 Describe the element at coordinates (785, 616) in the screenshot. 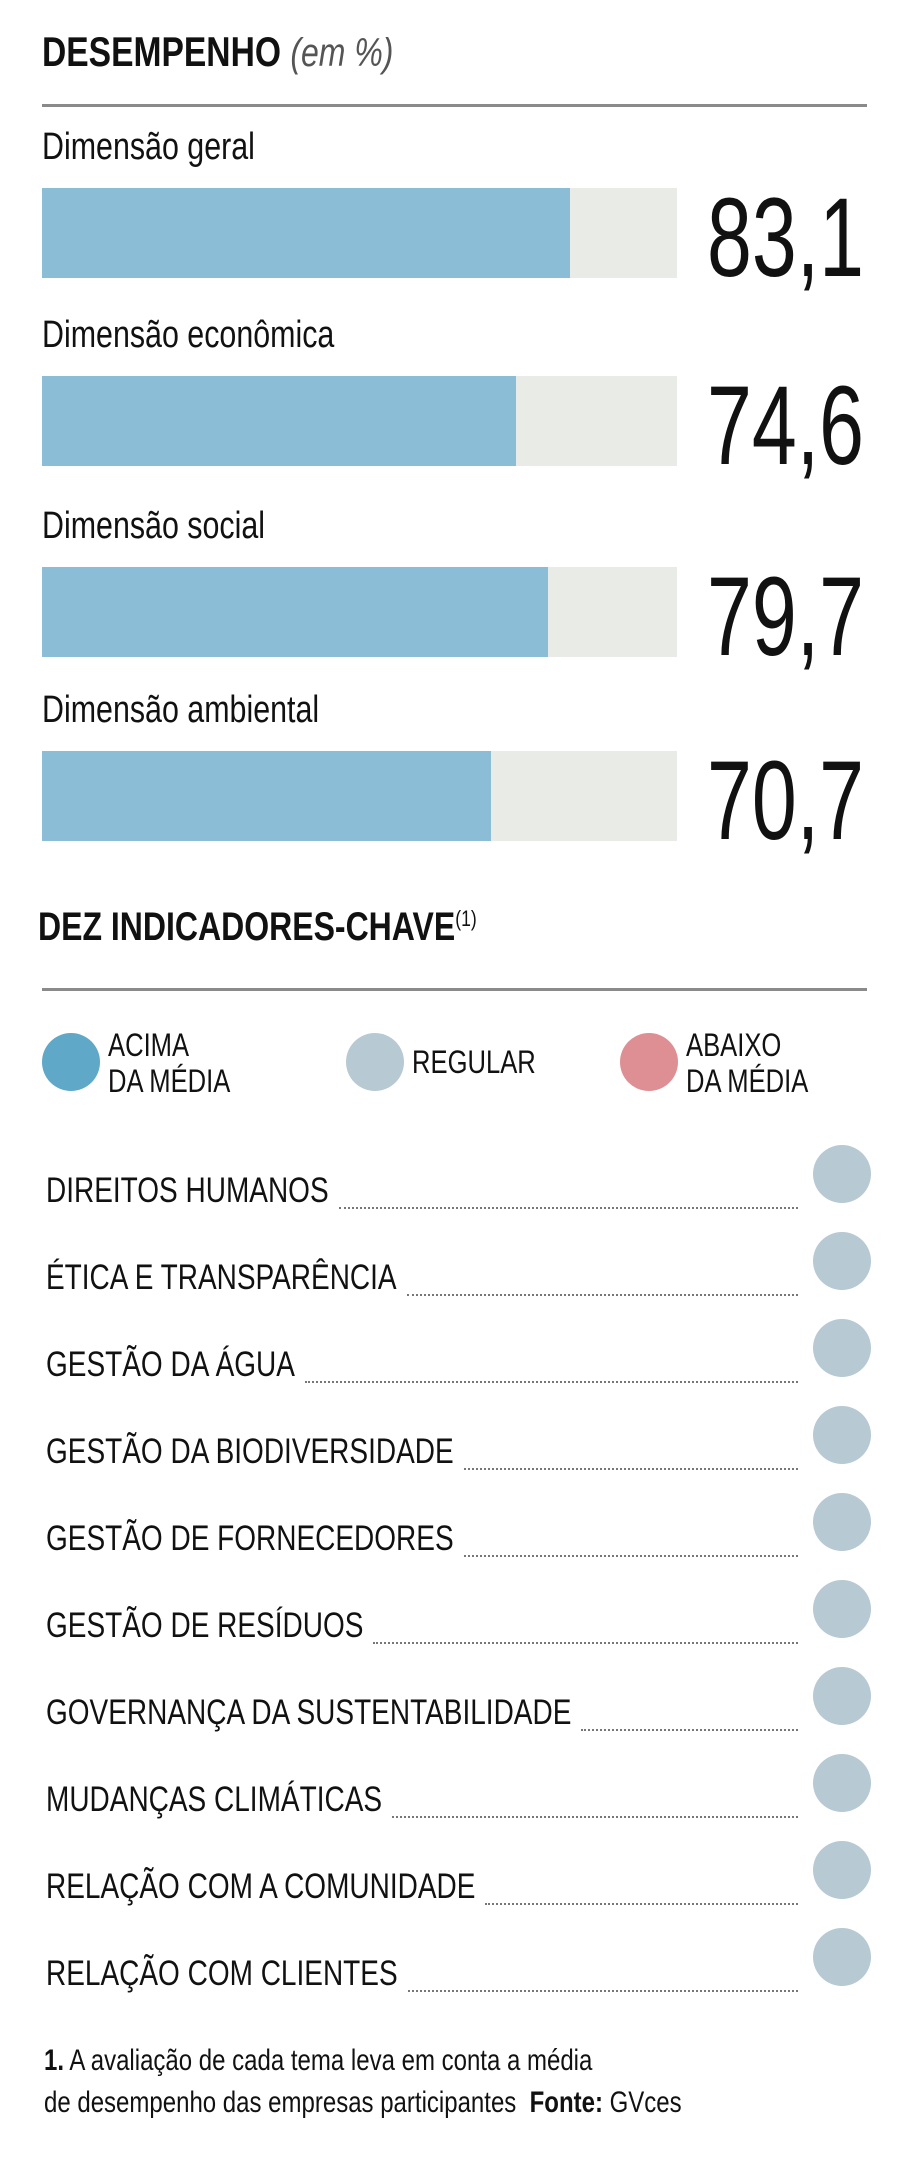

I see `bar-value: 79,7` at that location.